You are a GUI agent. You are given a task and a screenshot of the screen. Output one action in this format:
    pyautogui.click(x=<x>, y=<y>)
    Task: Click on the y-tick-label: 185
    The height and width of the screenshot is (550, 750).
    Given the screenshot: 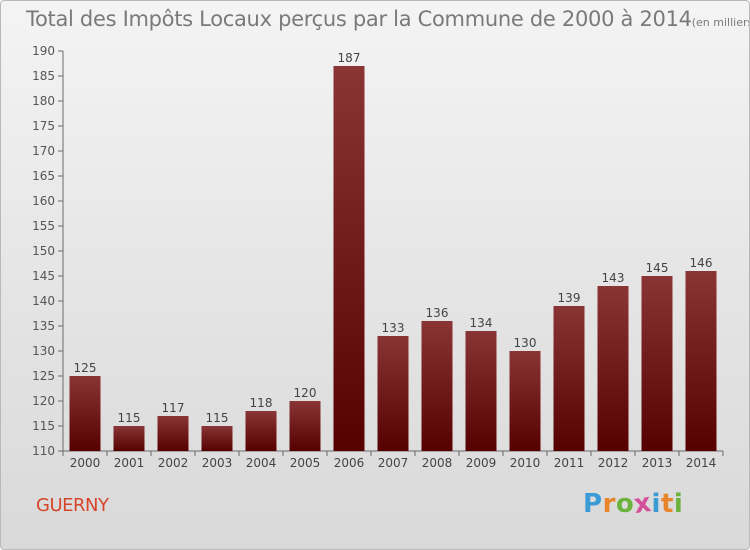 What is the action you would take?
    pyautogui.click(x=43, y=76)
    